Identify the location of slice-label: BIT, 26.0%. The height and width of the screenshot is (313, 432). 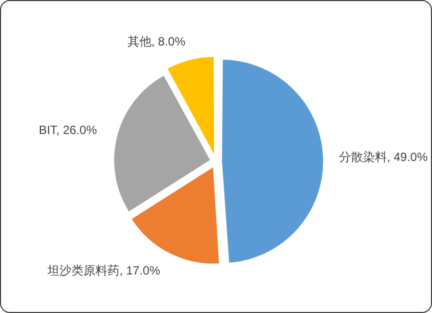
(68, 130).